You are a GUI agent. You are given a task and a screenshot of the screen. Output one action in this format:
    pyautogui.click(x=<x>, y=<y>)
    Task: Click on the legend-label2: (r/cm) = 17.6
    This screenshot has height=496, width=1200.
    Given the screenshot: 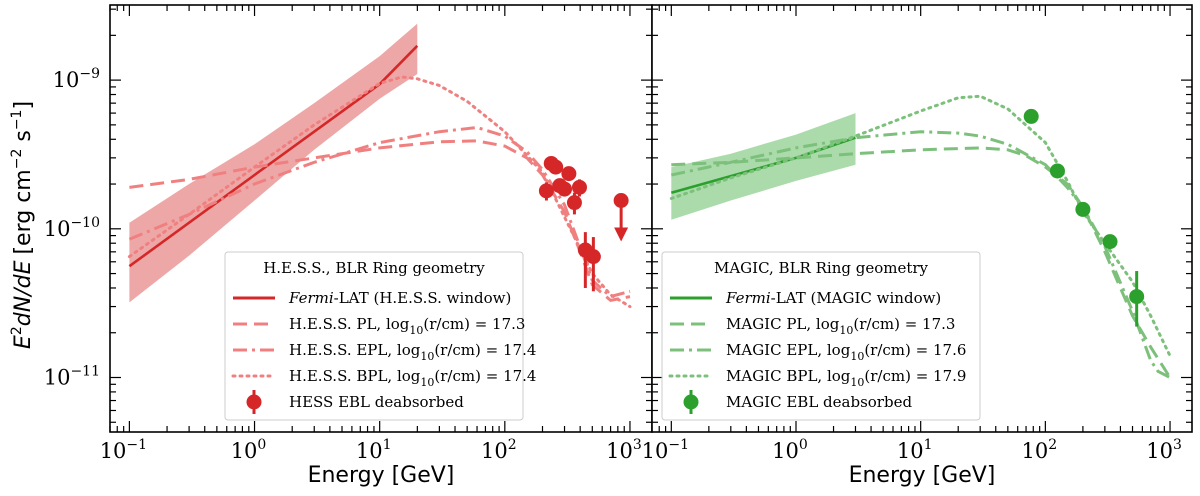 What is the action you would take?
    pyautogui.click(x=915, y=350)
    